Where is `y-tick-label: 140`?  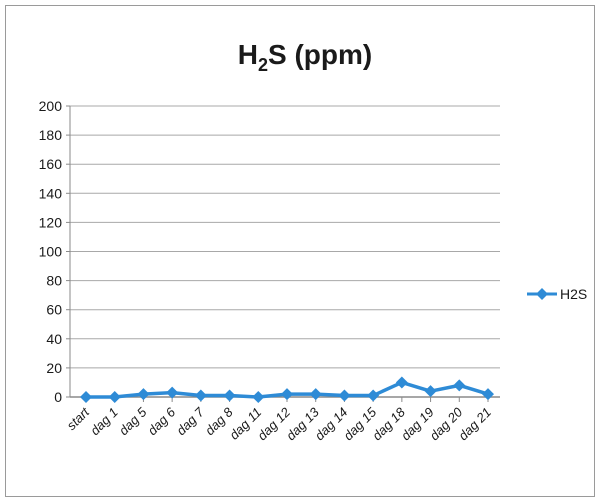 y-tick-label: 140 is located at coordinates (51, 193).